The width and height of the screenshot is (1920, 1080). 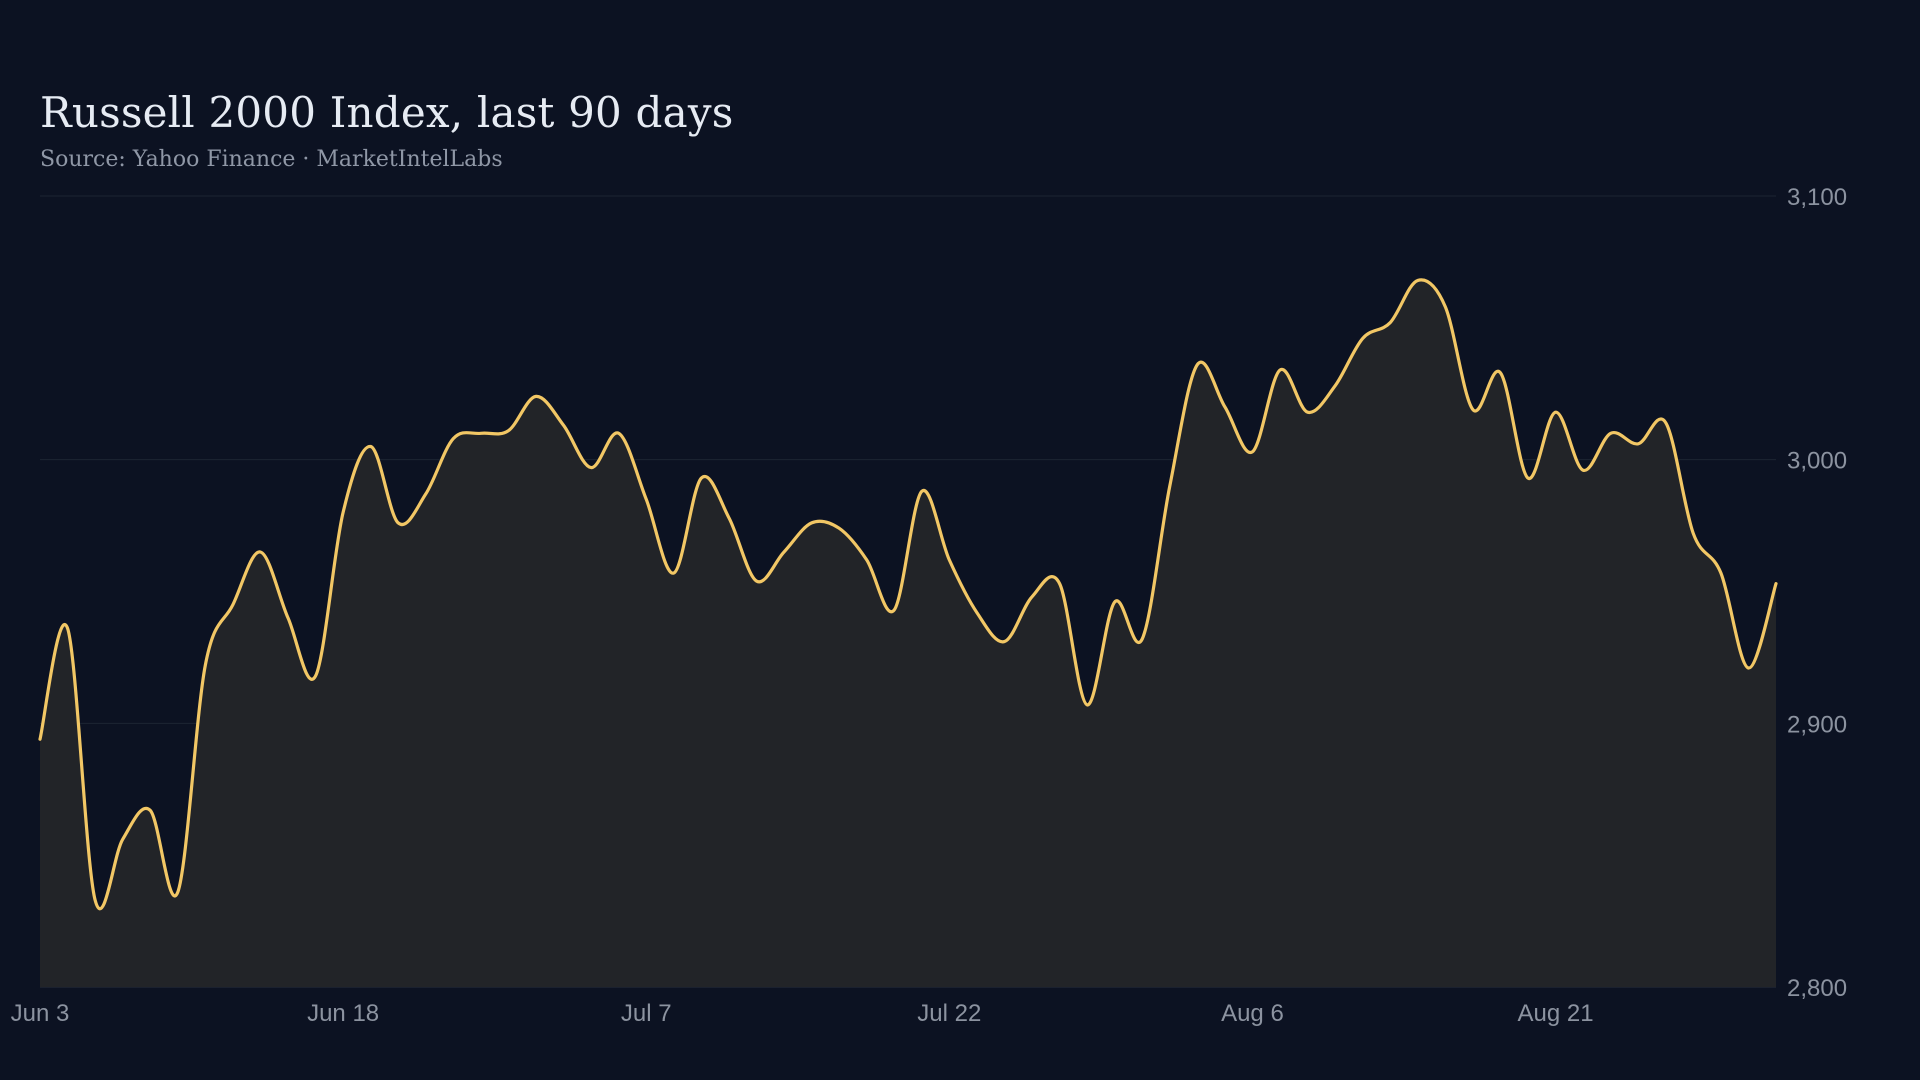 I want to click on x-tick-label: Aug 6, so click(x=1252, y=1013).